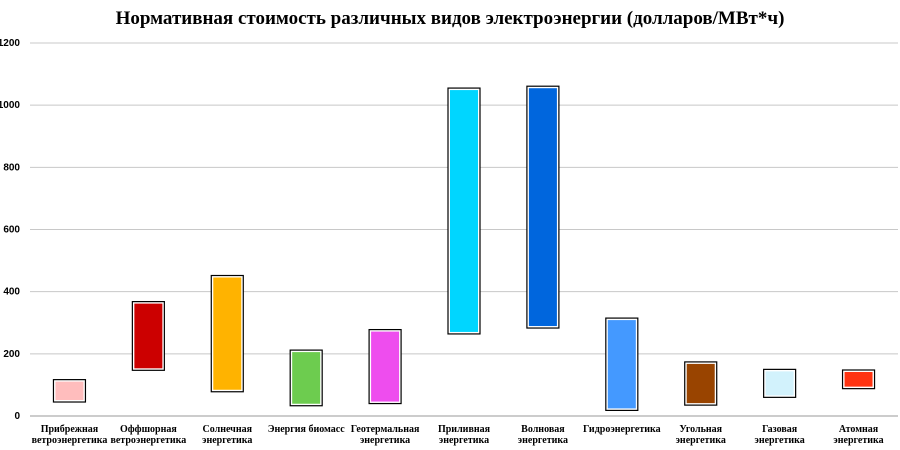 The height and width of the screenshot is (450, 900). What do you see at coordinates (307, 429) in the screenshot?
I see `x-category-label: Энергия биомасс` at bounding box center [307, 429].